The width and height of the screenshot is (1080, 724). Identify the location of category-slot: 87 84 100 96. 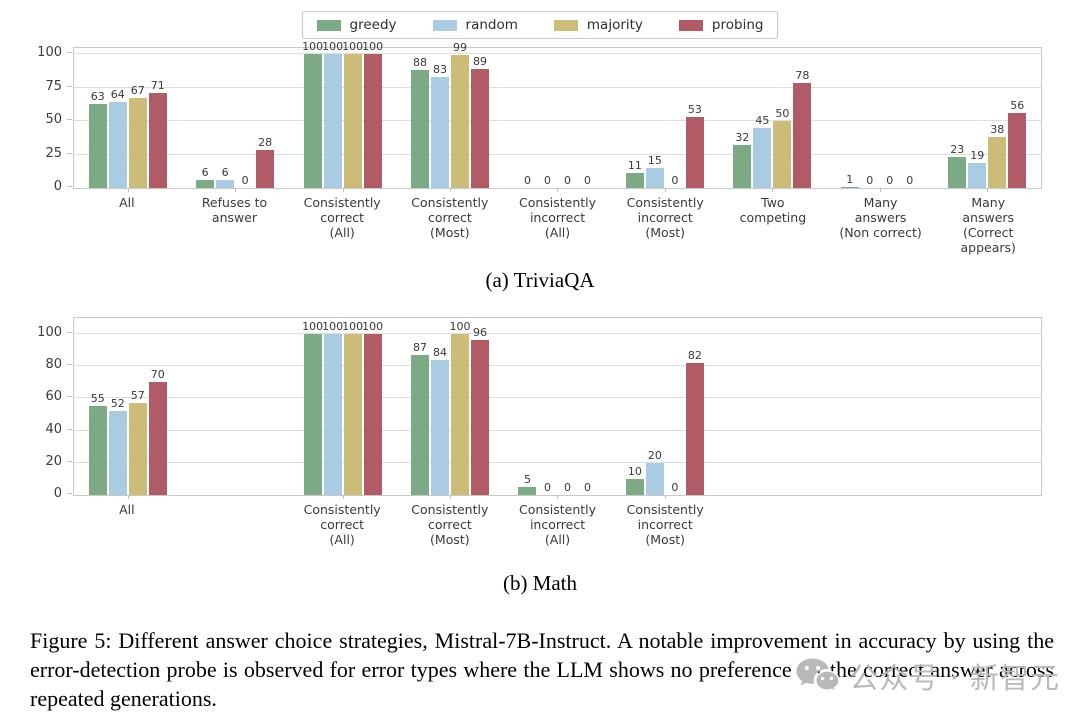
(449, 408).